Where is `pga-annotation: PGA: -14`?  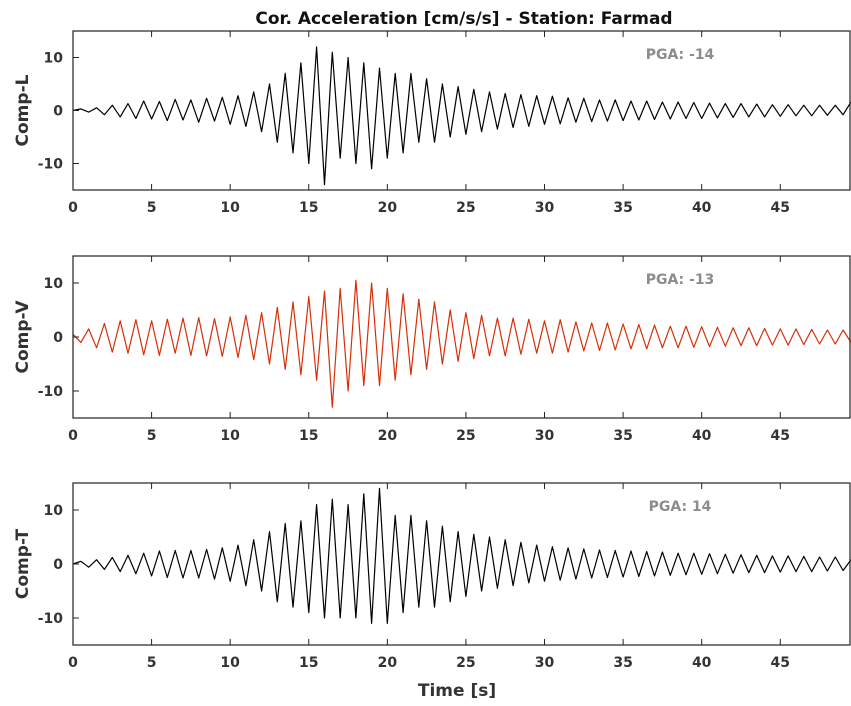
pga-annotation: PGA: -14 is located at coordinates (680, 55).